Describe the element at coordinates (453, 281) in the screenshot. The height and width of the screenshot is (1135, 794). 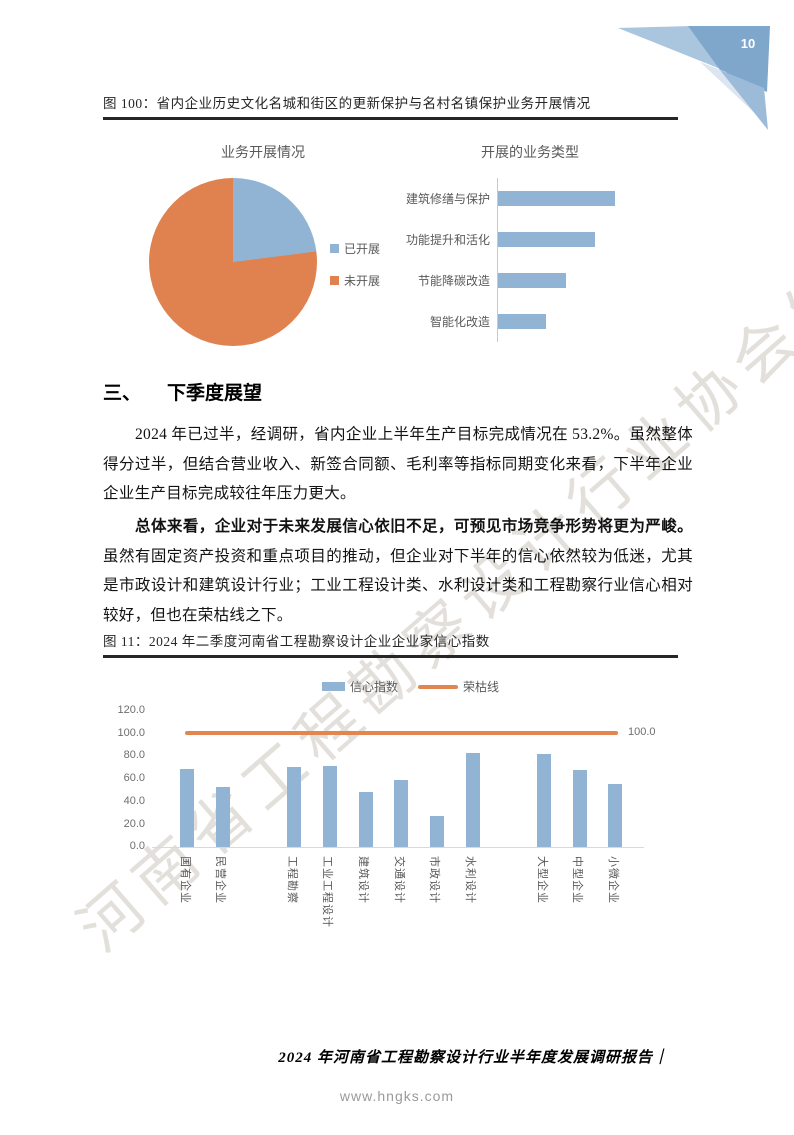
I see `hbar-category-label: 节能降碳改造` at that location.